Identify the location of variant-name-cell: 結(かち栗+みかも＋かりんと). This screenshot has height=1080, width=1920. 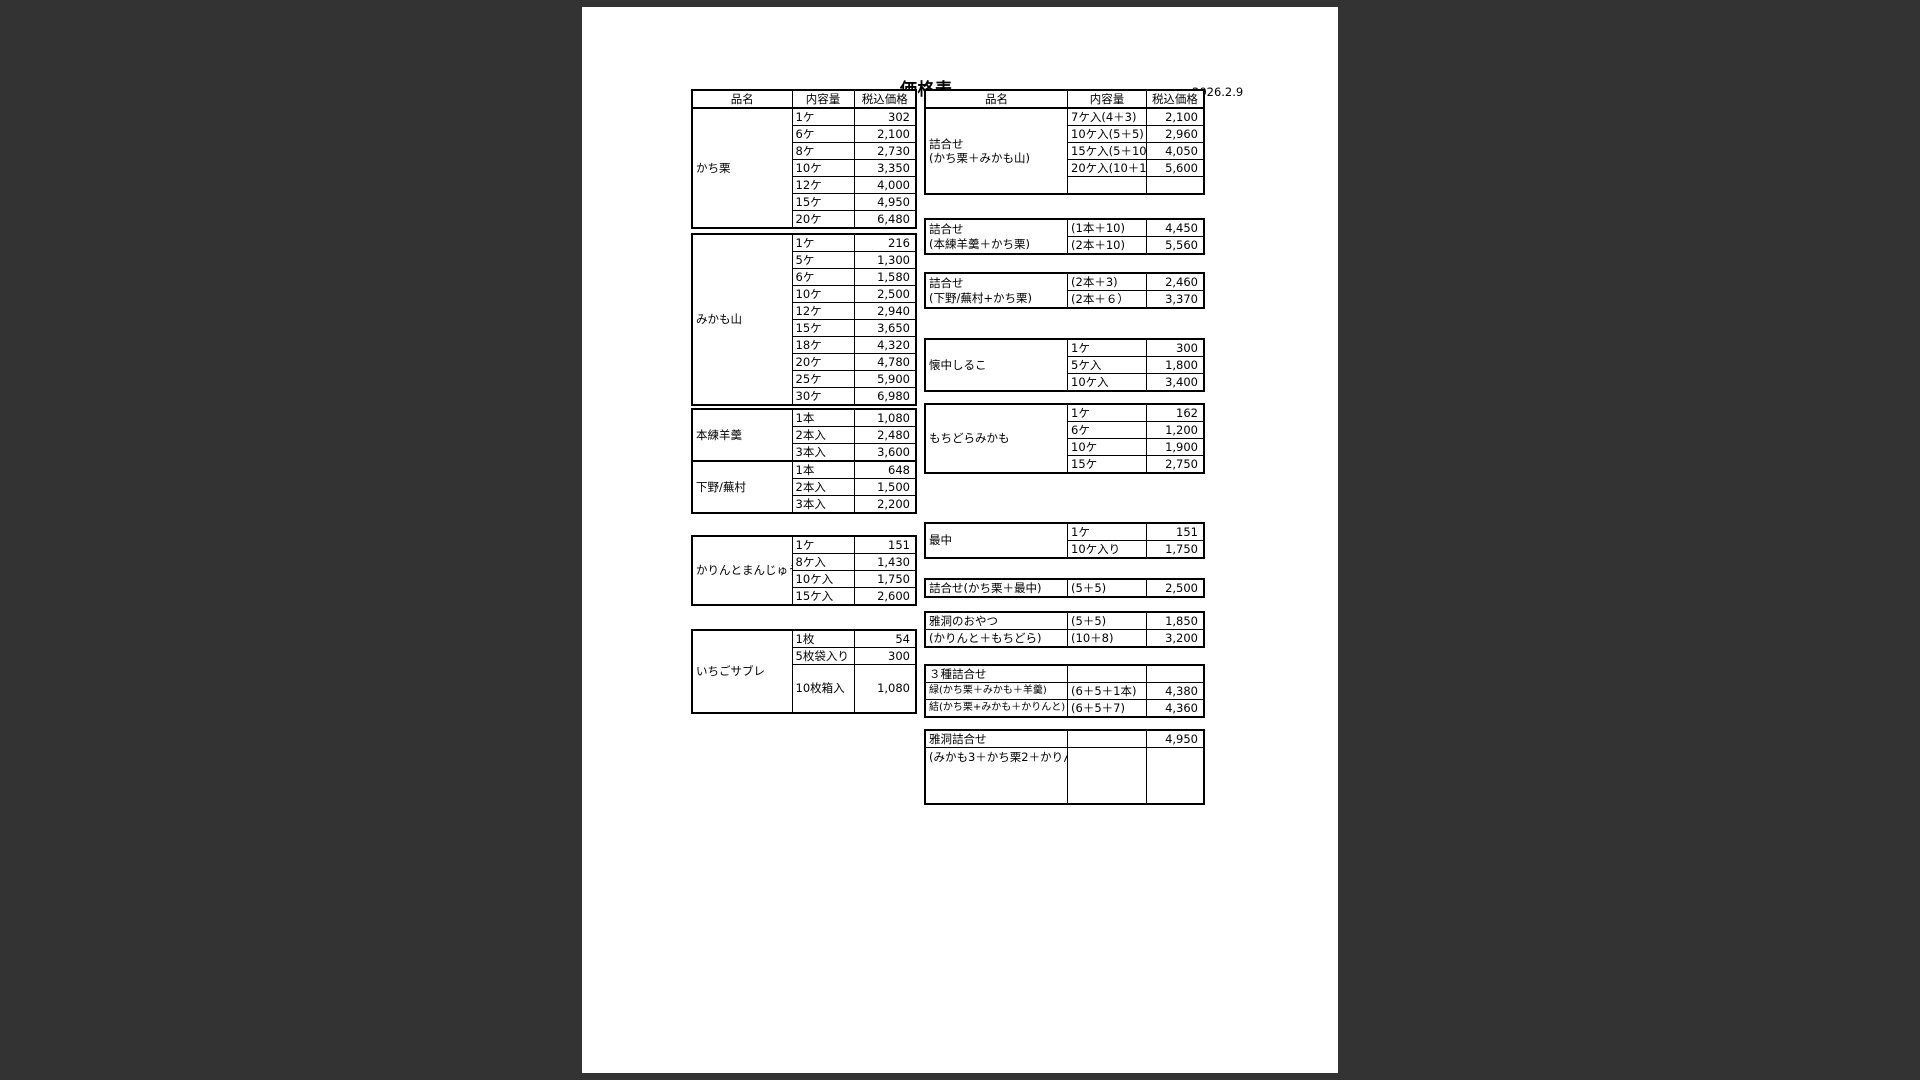
(996, 708).